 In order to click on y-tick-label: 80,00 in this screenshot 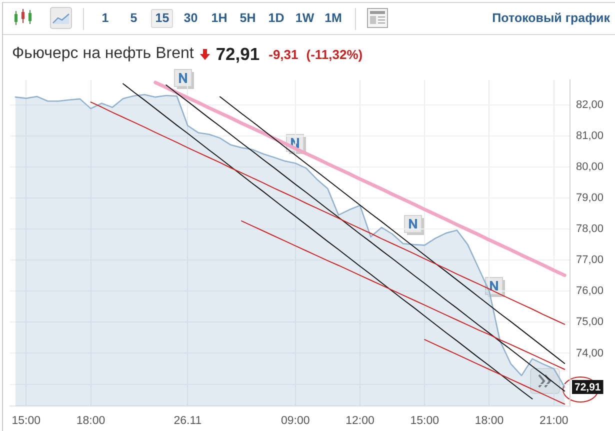, I will do `click(590, 166)`.